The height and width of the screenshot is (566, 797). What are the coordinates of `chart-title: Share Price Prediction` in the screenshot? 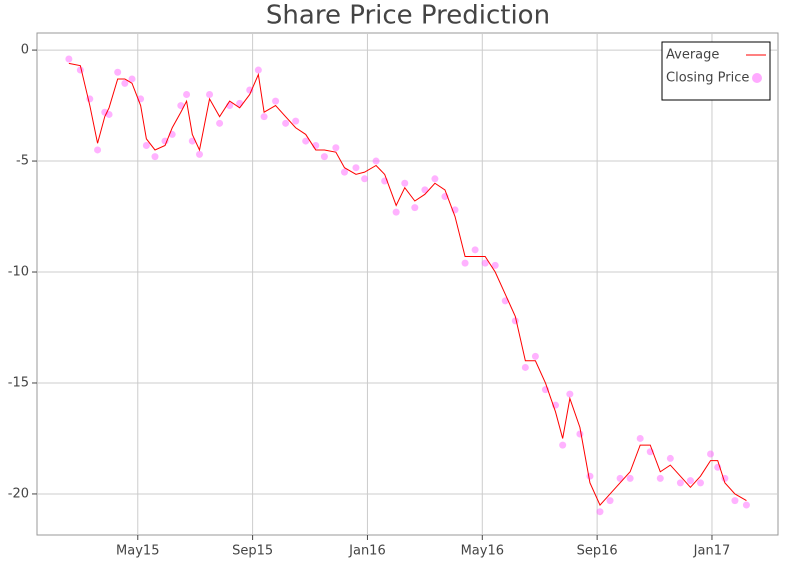 It's located at (408, 16).